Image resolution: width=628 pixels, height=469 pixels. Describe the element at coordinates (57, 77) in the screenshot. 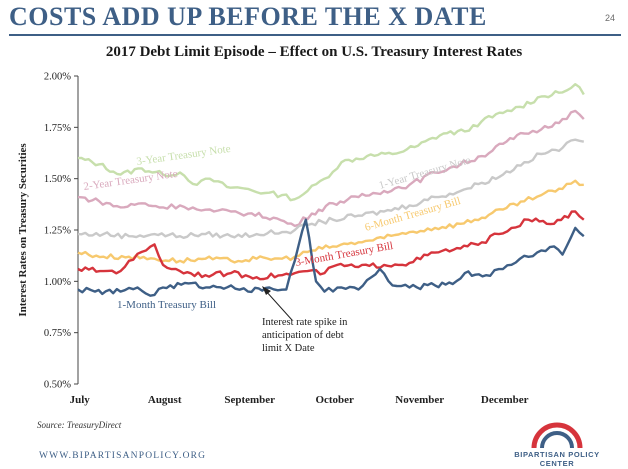

I see `y-tick-label: 2.00%` at that location.